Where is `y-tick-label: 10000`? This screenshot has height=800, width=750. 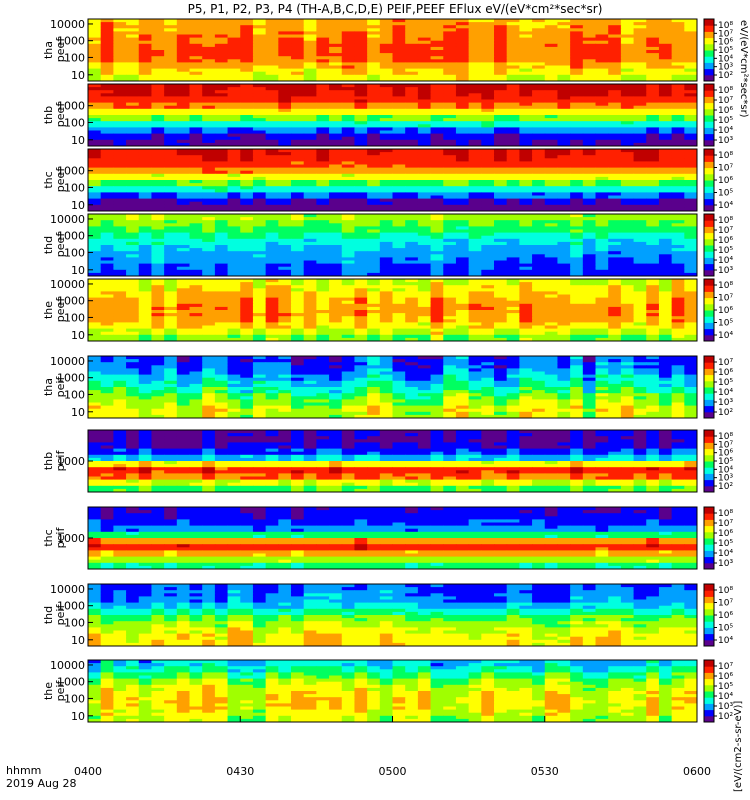 y-tick-label: 10000 is located at coordinates (67, 284).